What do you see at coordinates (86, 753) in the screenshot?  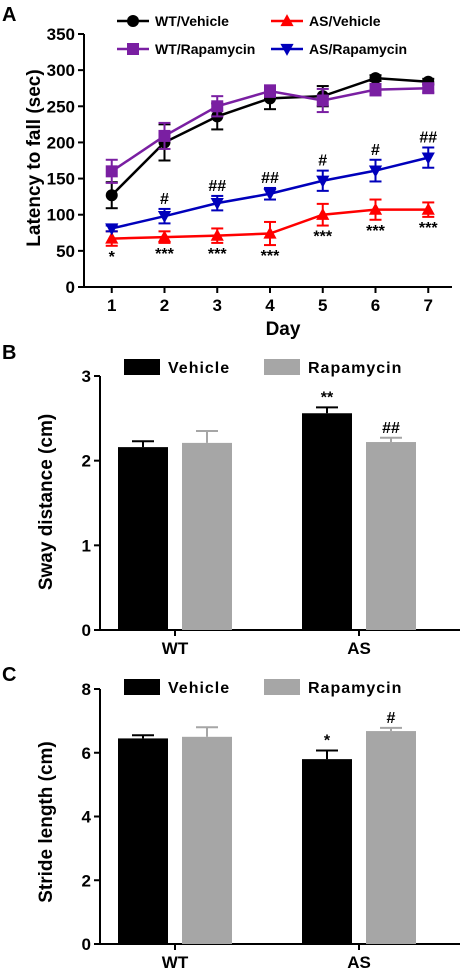 I see `panel-c-y-tick-label: 6` at bounding box center [86, 753].